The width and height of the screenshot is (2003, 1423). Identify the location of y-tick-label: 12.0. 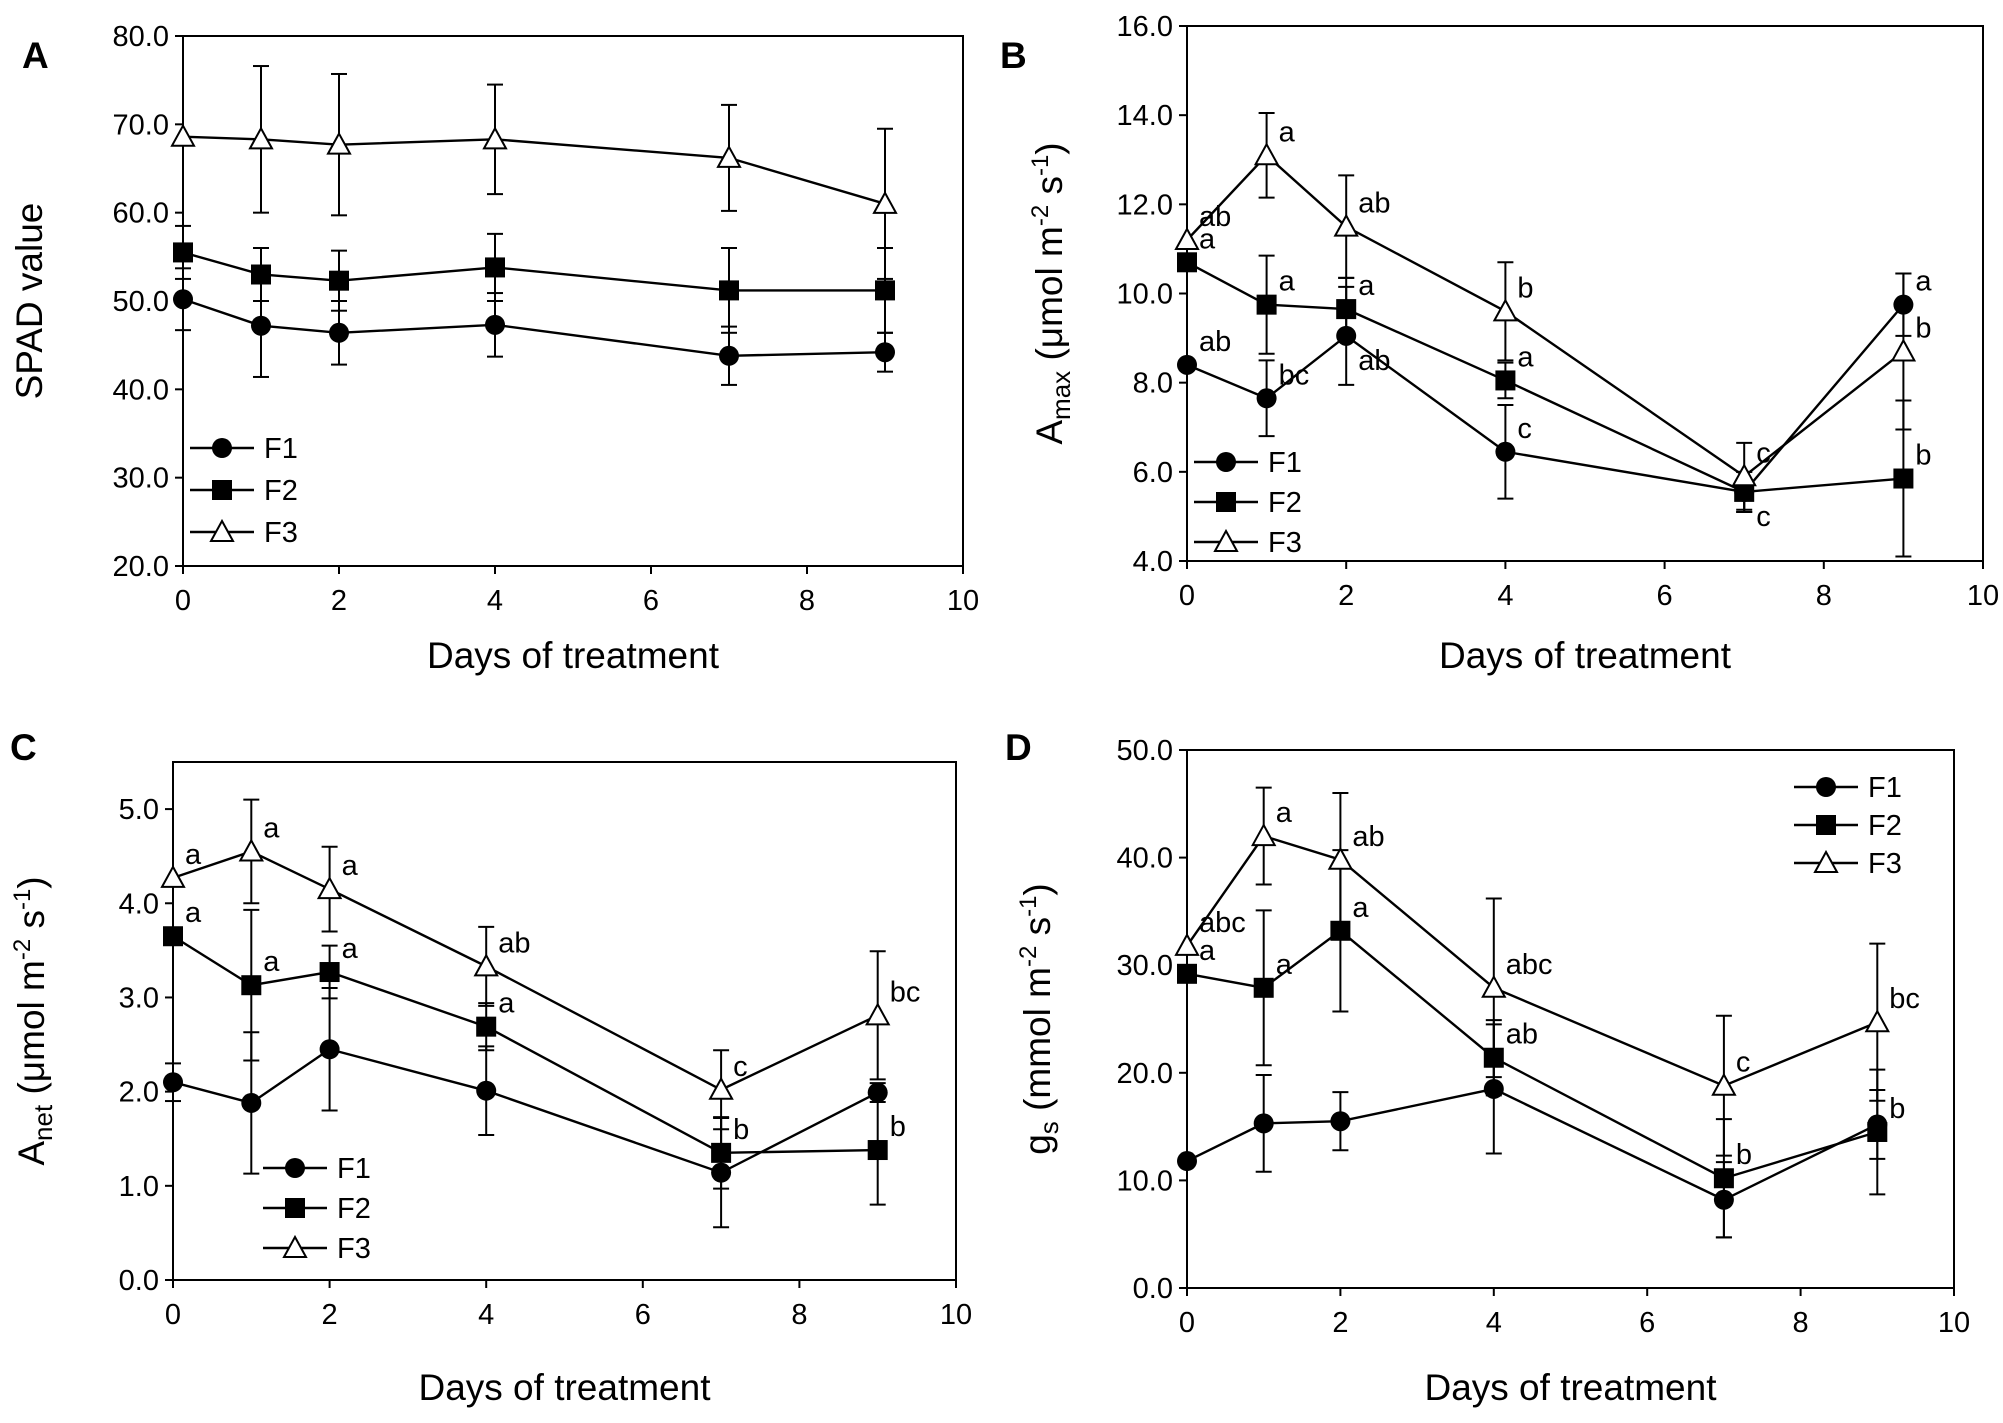
(1145, 205).